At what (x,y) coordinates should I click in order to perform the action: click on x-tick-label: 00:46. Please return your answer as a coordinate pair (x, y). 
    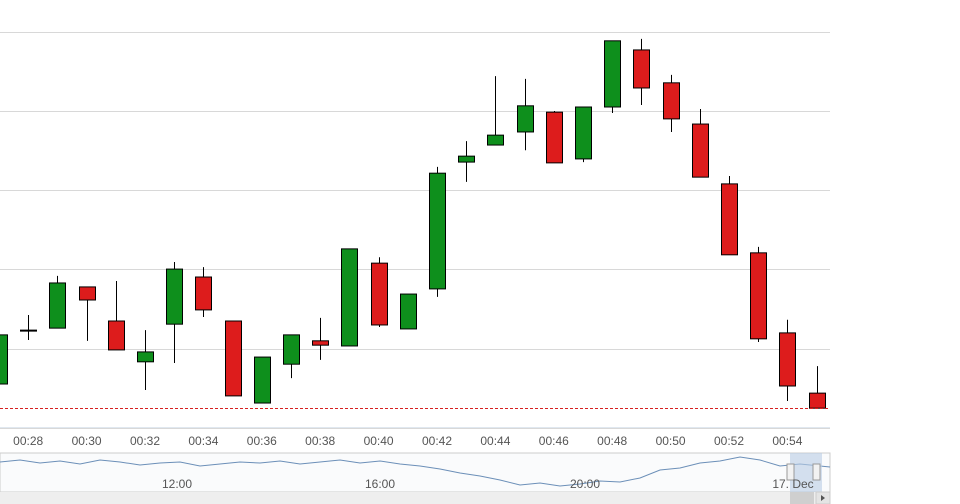
    Looking at the image, I should click on (554, 441).